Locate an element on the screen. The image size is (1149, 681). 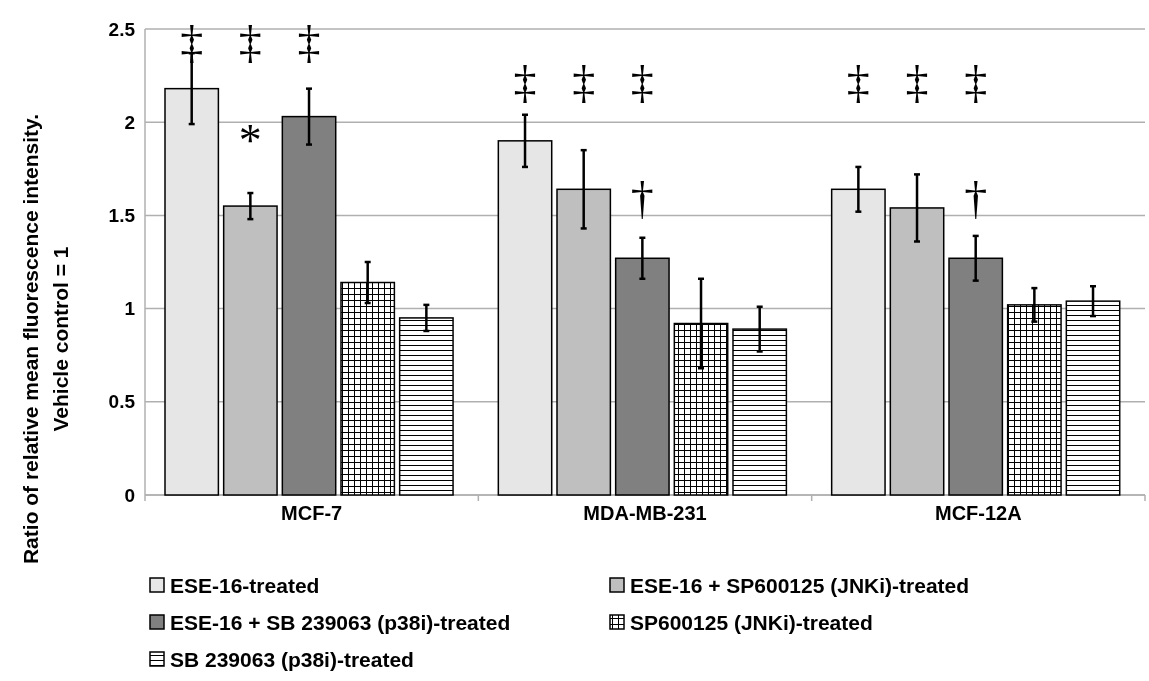
legend-label: ESE-16 + SP600125 (JNKi)-treated is located at coordinates (800, 585).